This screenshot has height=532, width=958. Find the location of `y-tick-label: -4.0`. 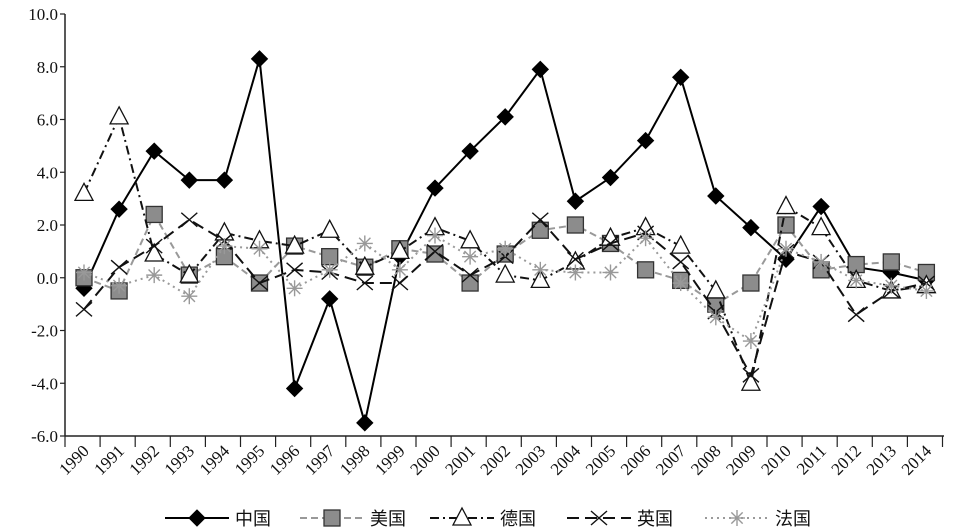

y-tick-label: -4.0 is located at coordinates (44, 383).